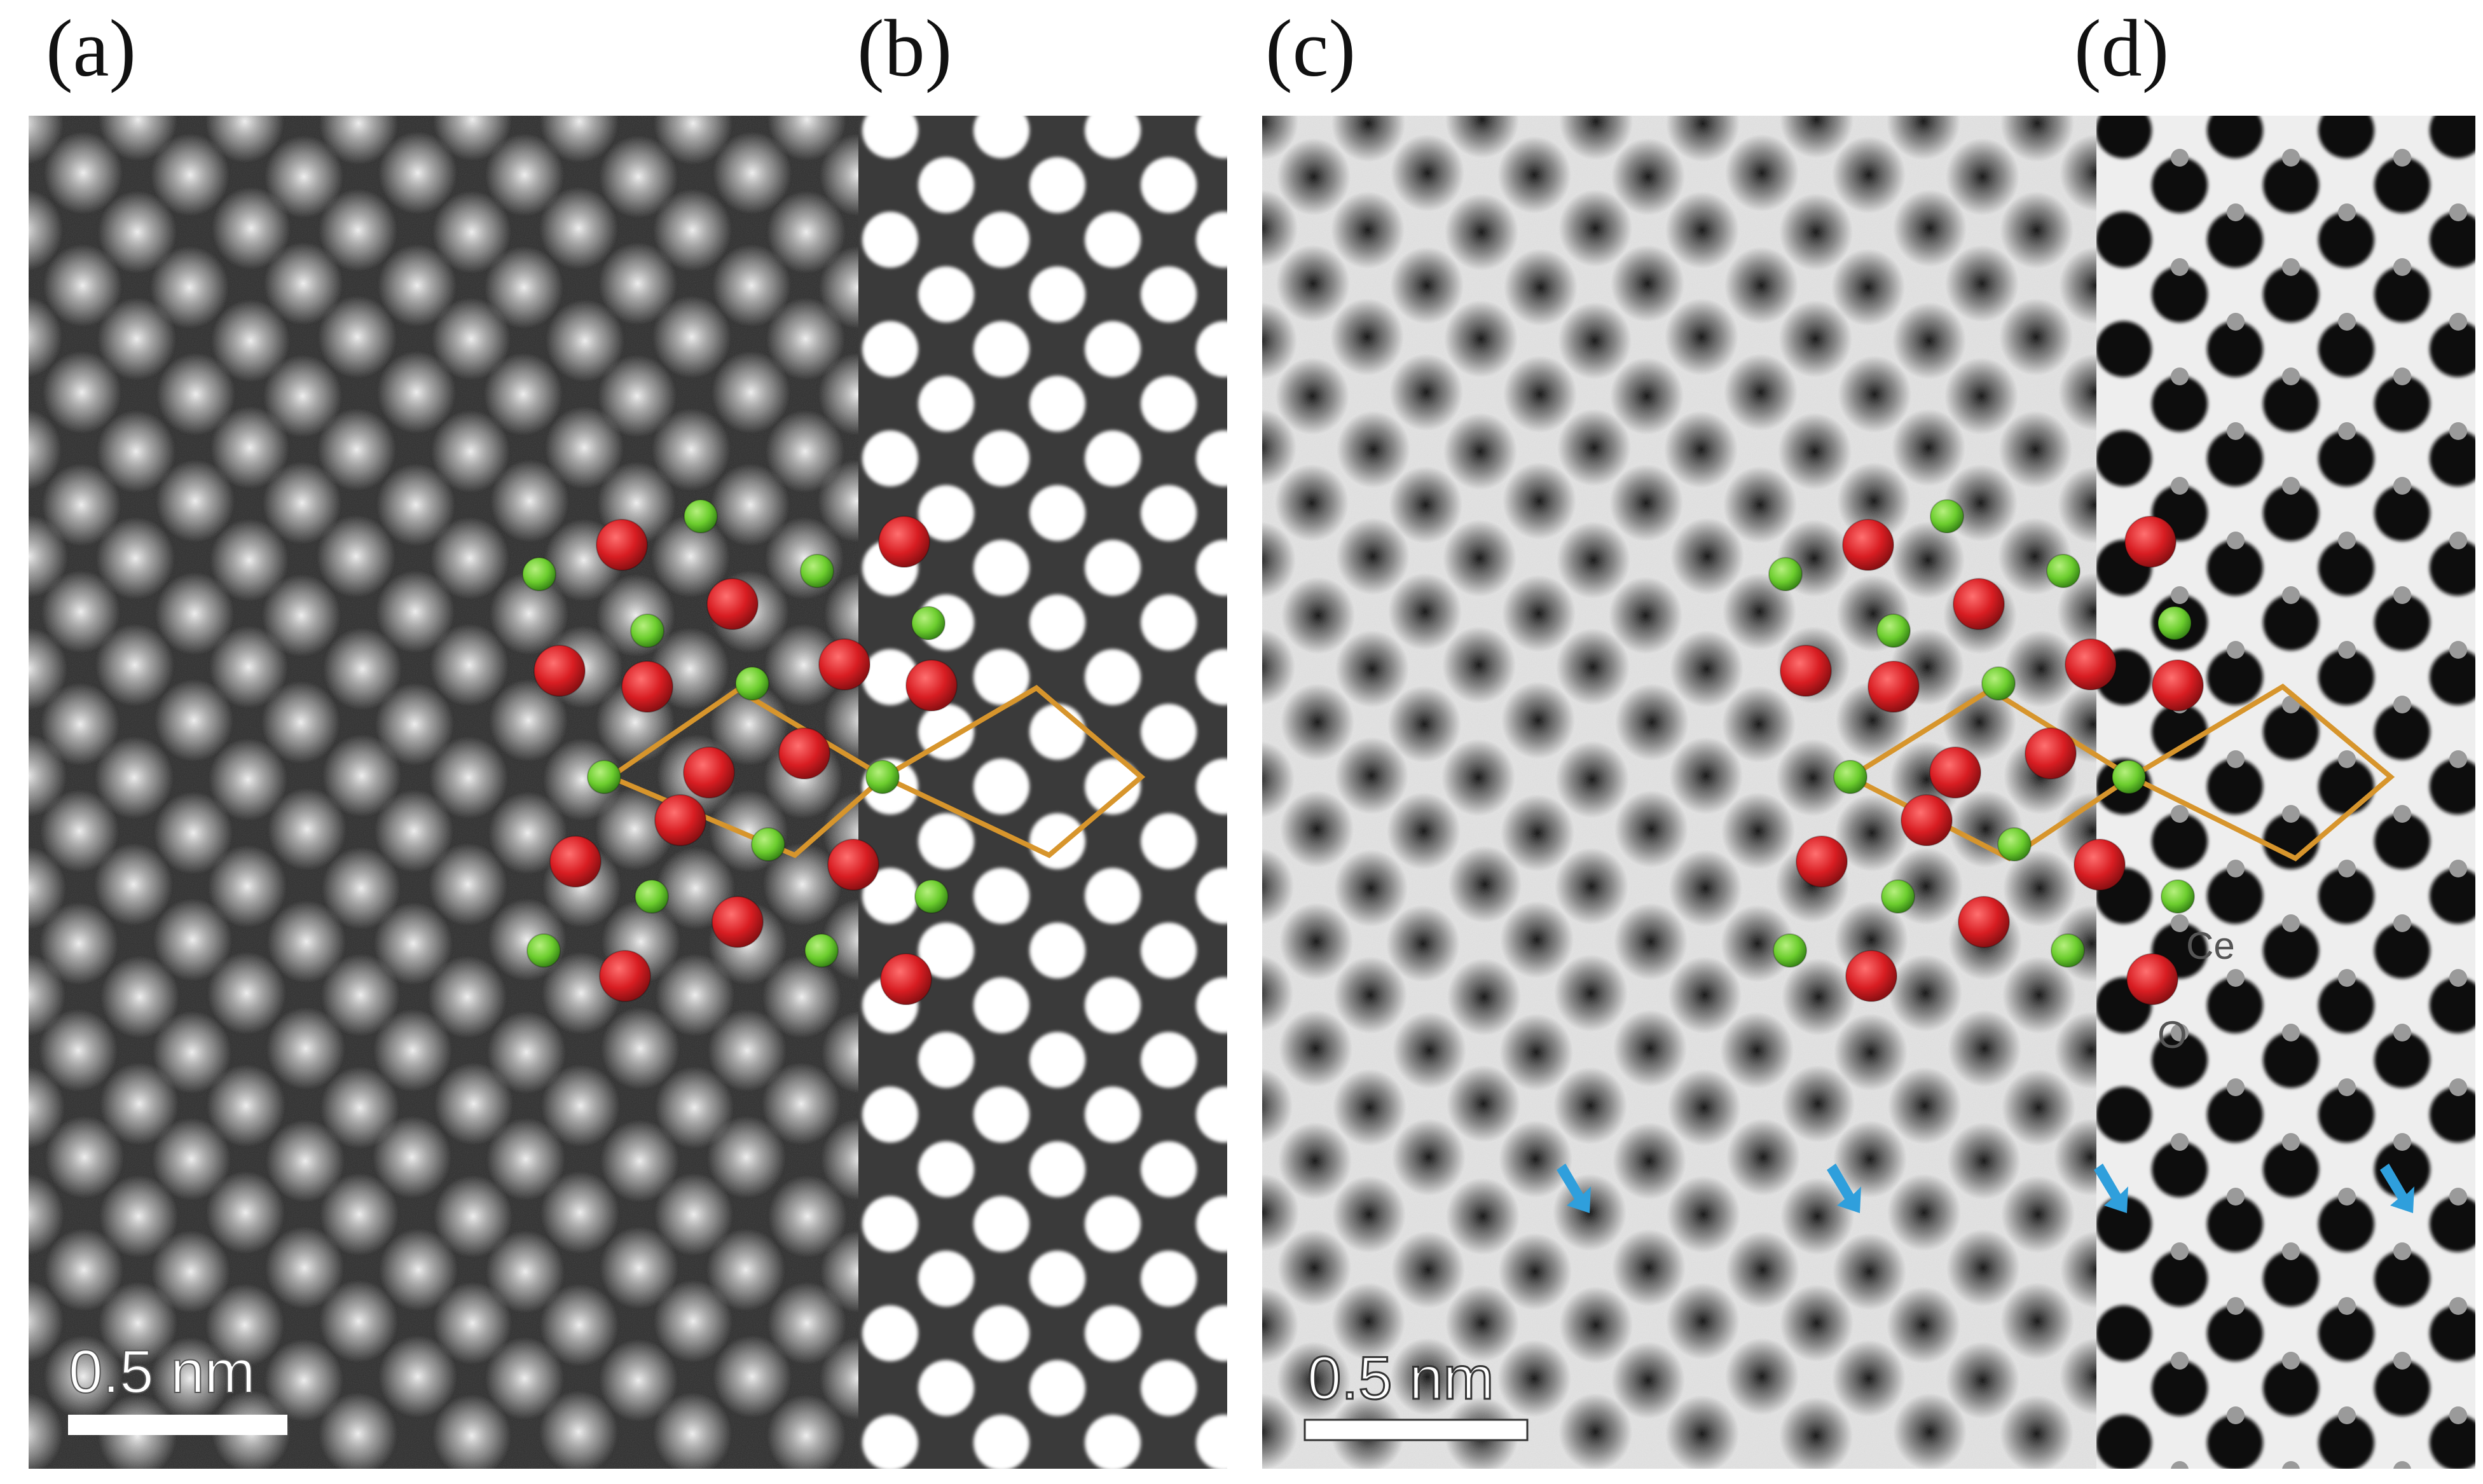 This screenshot has width=2483, height=1484. Describe the element at coordinates (1986, 752) in the screenshot. I see `atom-model-overlay-right` at that location.